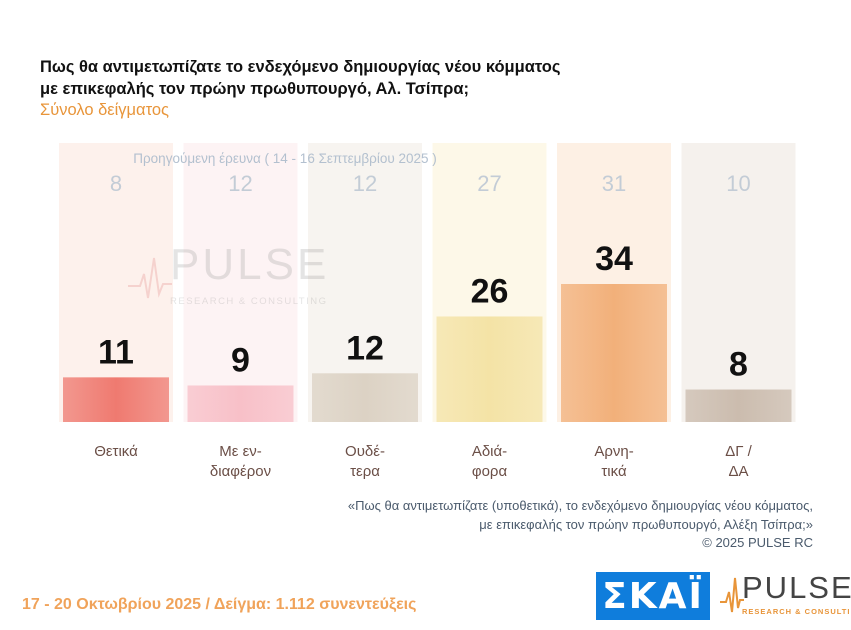 The height and width of the screenshot is (630, 851). Describe the element at coordinates (613, 461) in the screenshot. I see `category-label: Αρνη-τικά` at that location.